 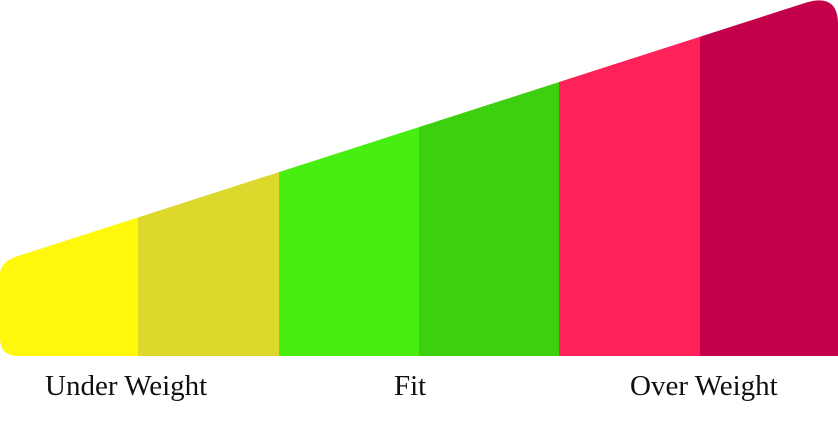 I want to click on under-weight-label: Under Weight, so click(x=126, y=386).